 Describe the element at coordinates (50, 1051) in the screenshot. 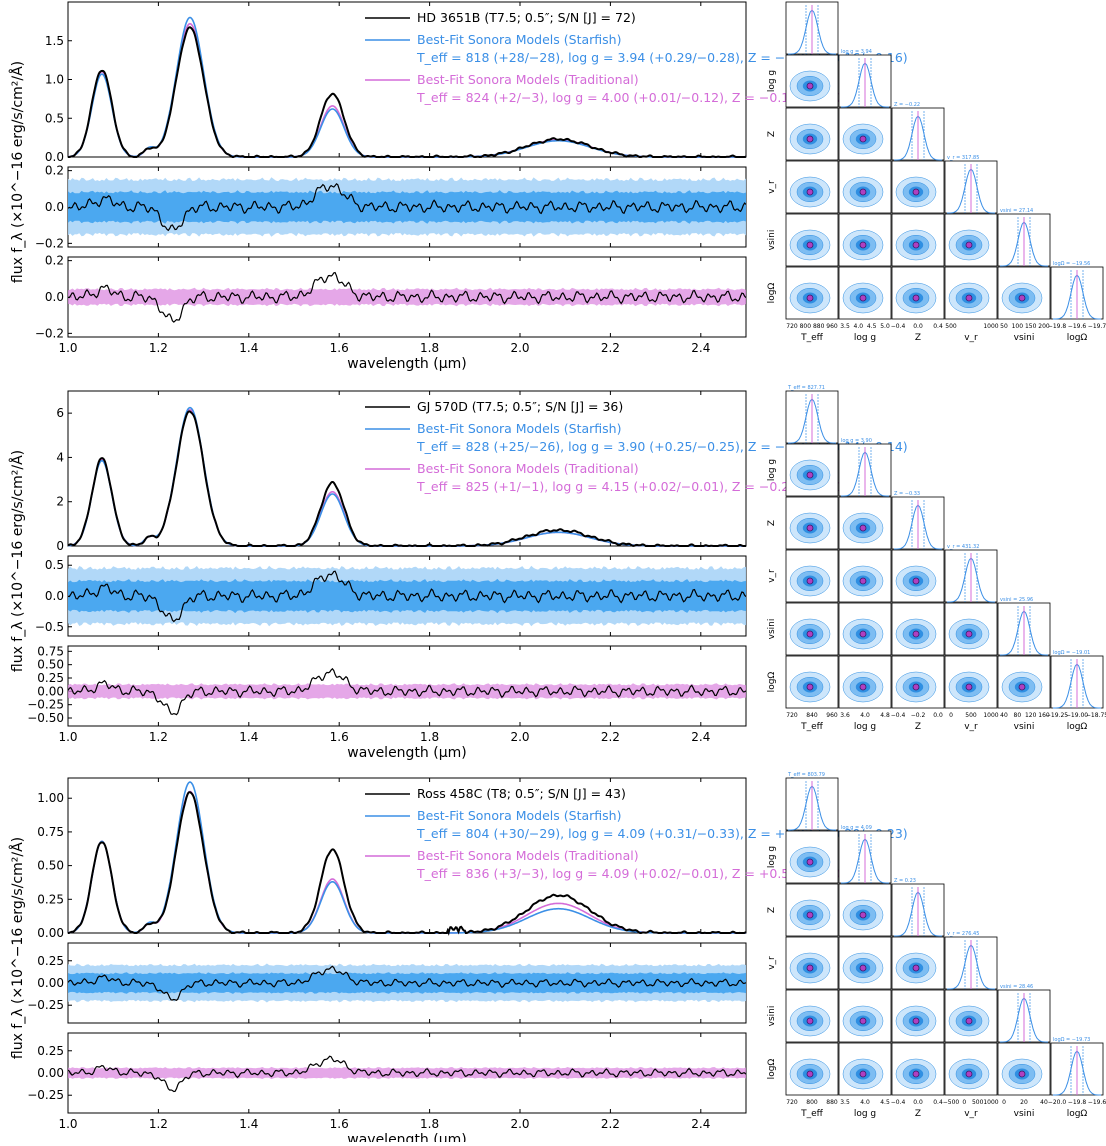

I see `resid-traditional-ytick-label: 0.25` at that location.